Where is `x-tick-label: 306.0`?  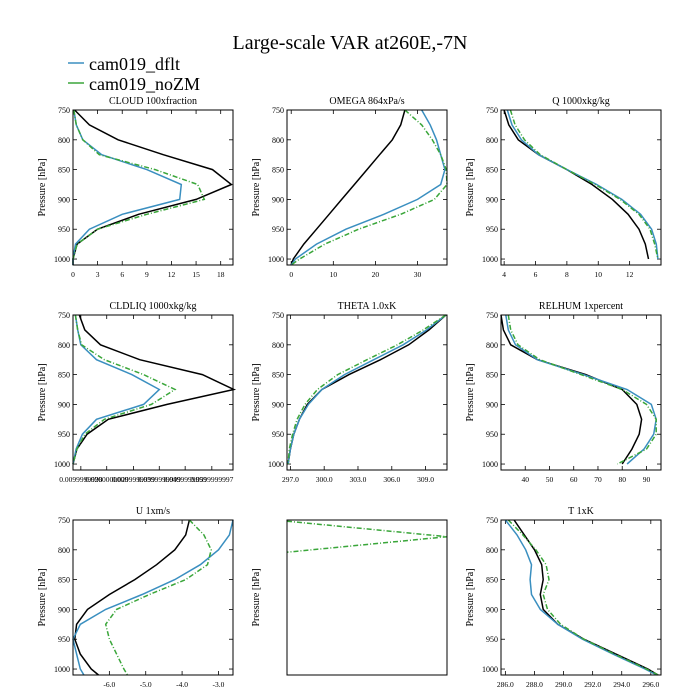 x-tick-label: 306.0 is located at coordinates (391, 479).